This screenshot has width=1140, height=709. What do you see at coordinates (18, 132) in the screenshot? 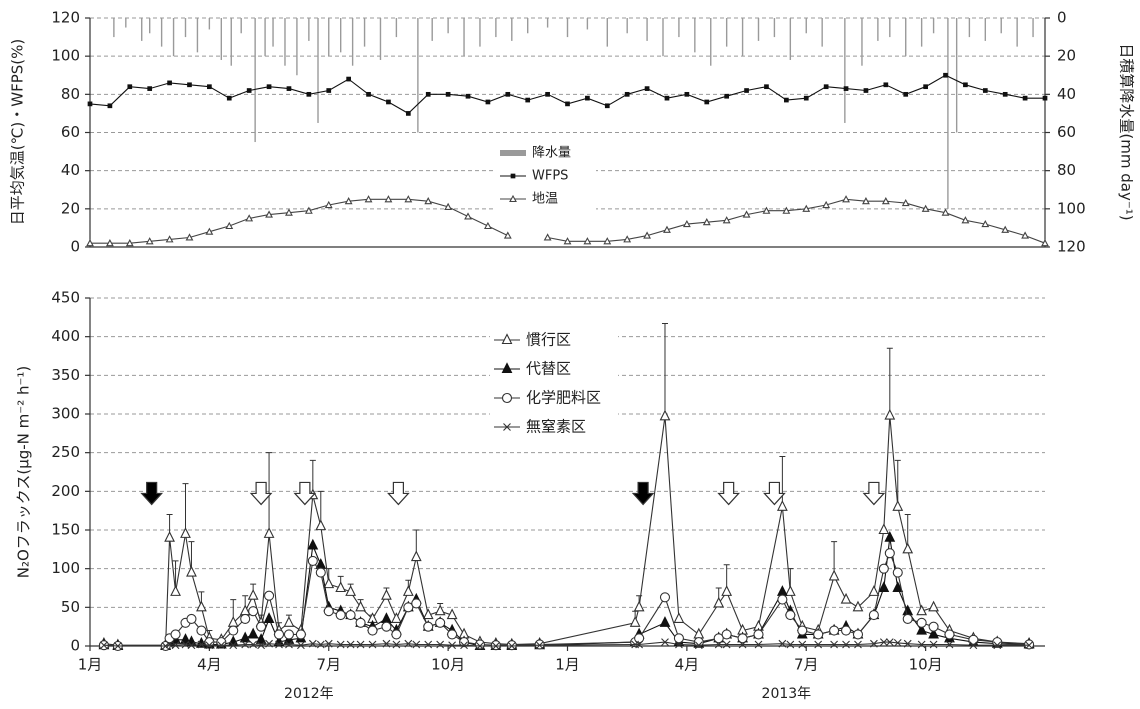
I see `y-axis-title: 日平均気温(℃)・WFPS(%)` at bounding box center [18, 132].